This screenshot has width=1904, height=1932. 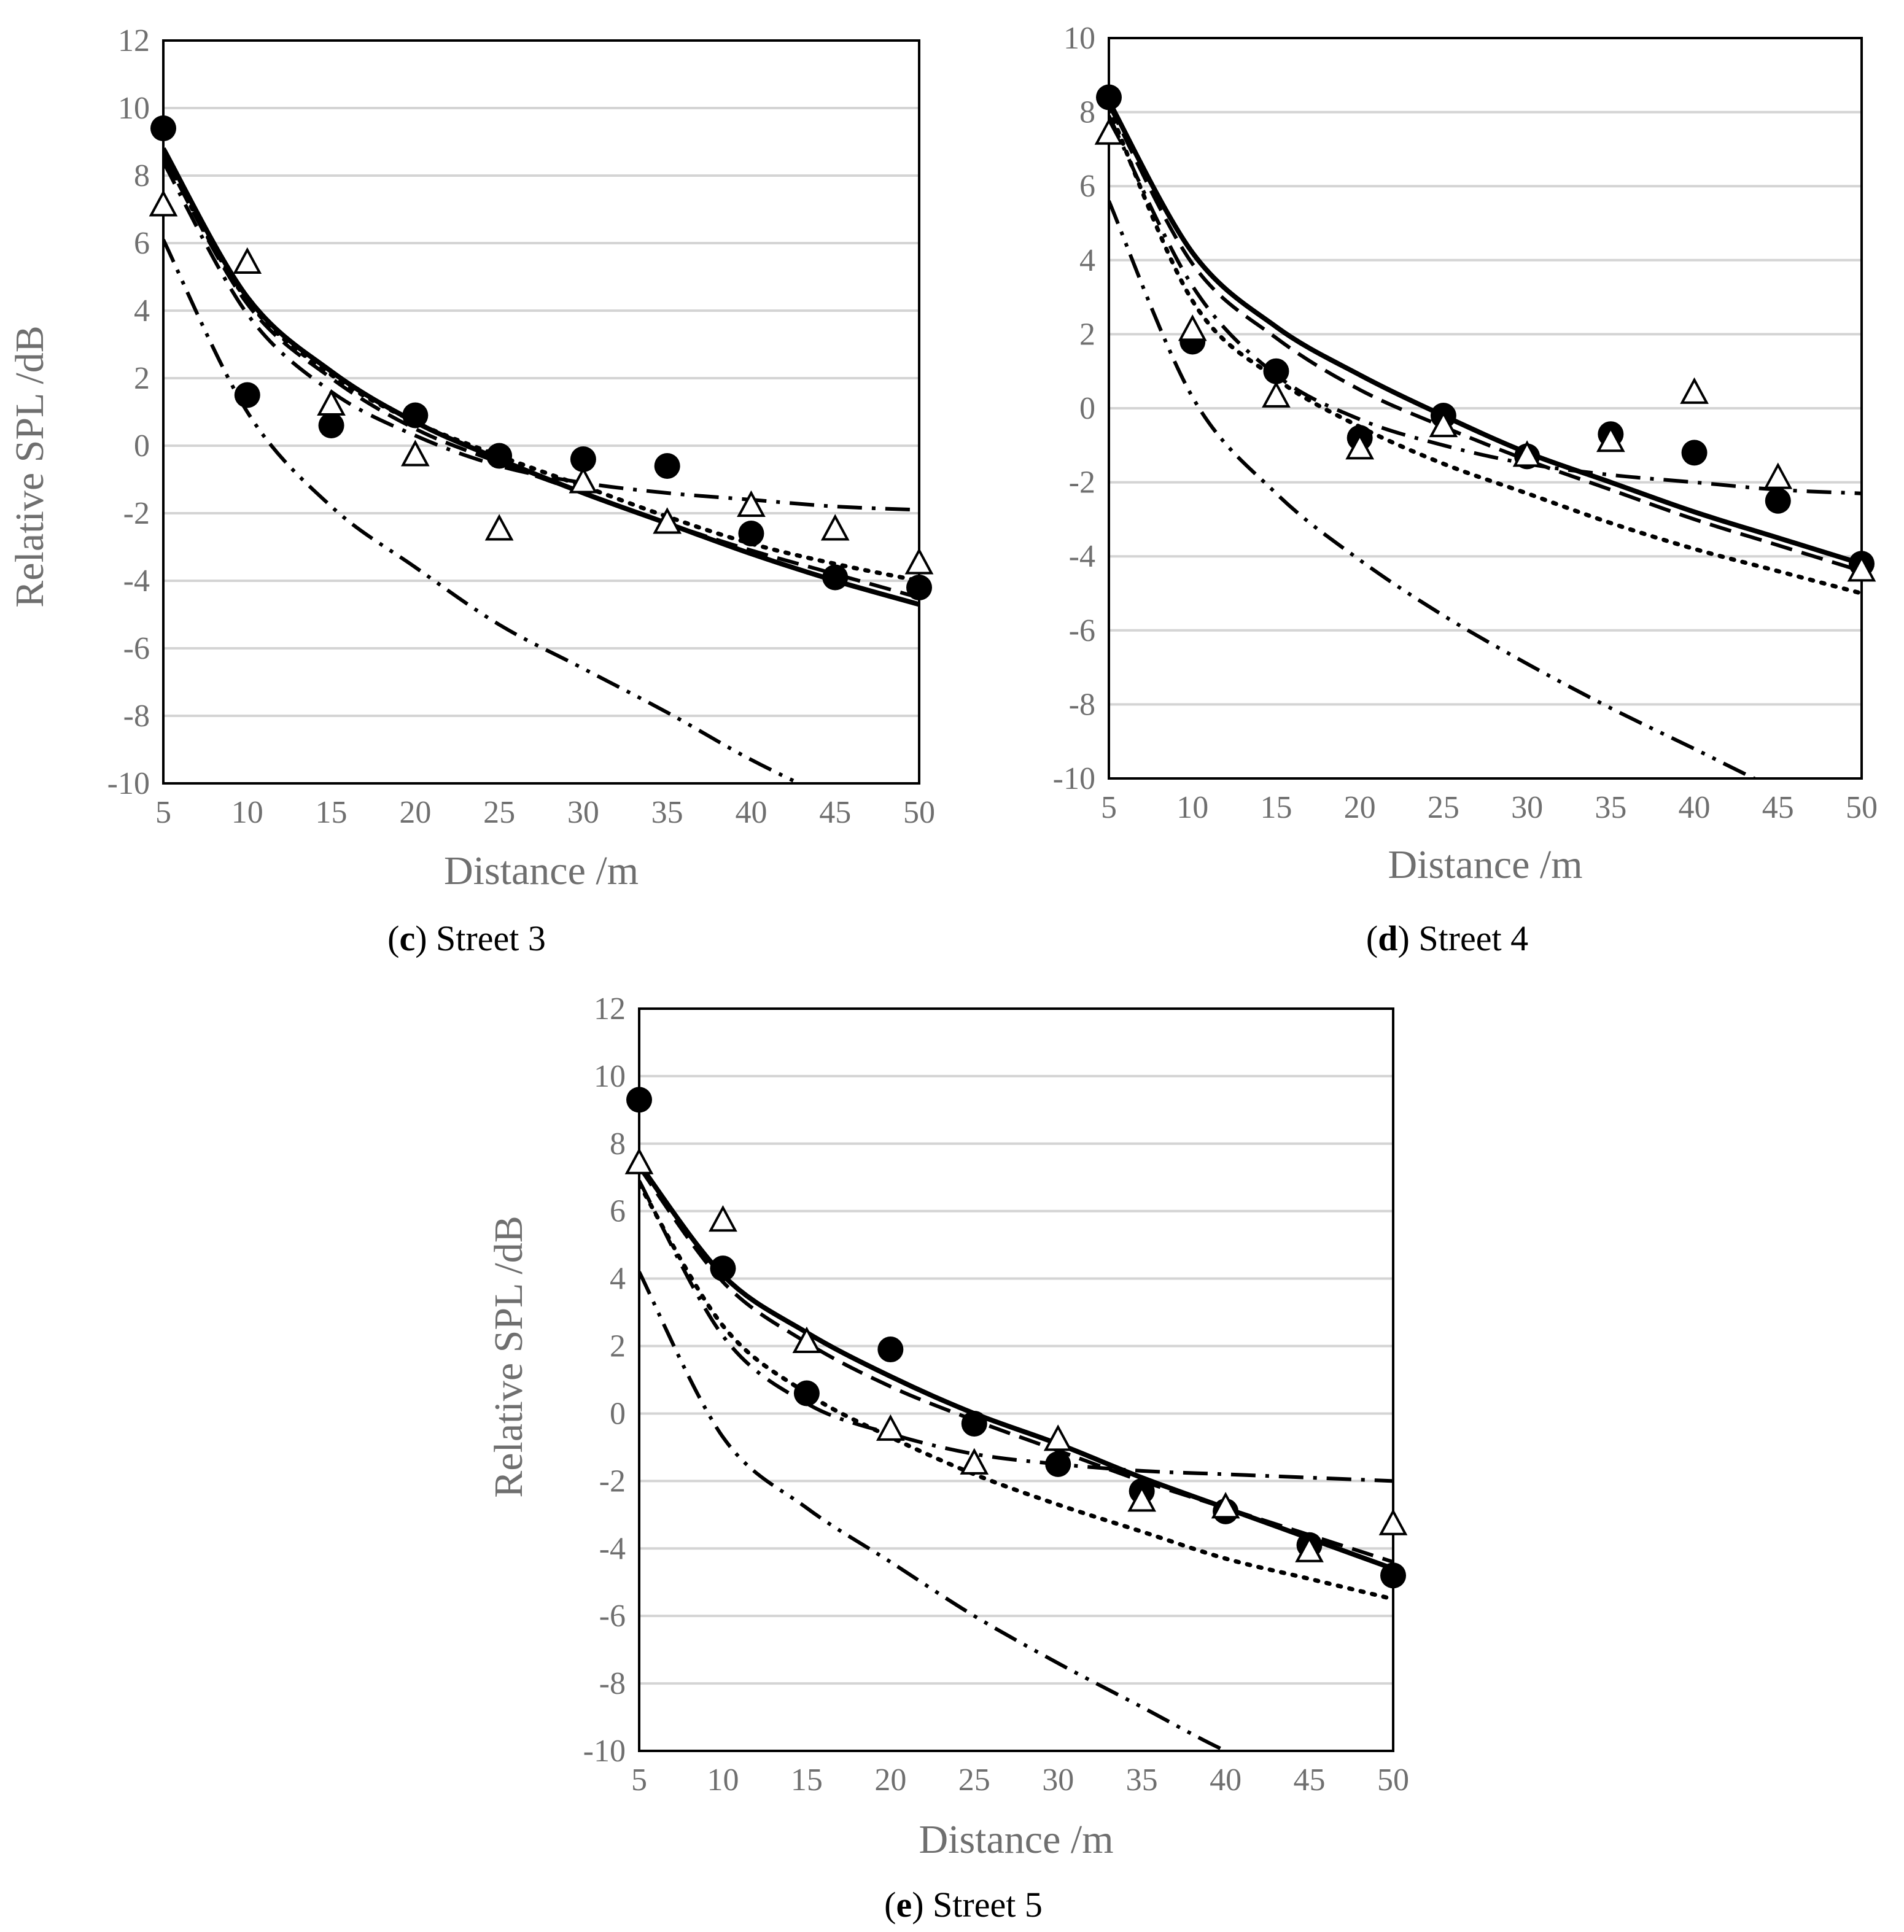 What do you see at coordinates (499, 812) in the screenshot?
I see `x-tick-label: 25` at bounding box center [499, 812].